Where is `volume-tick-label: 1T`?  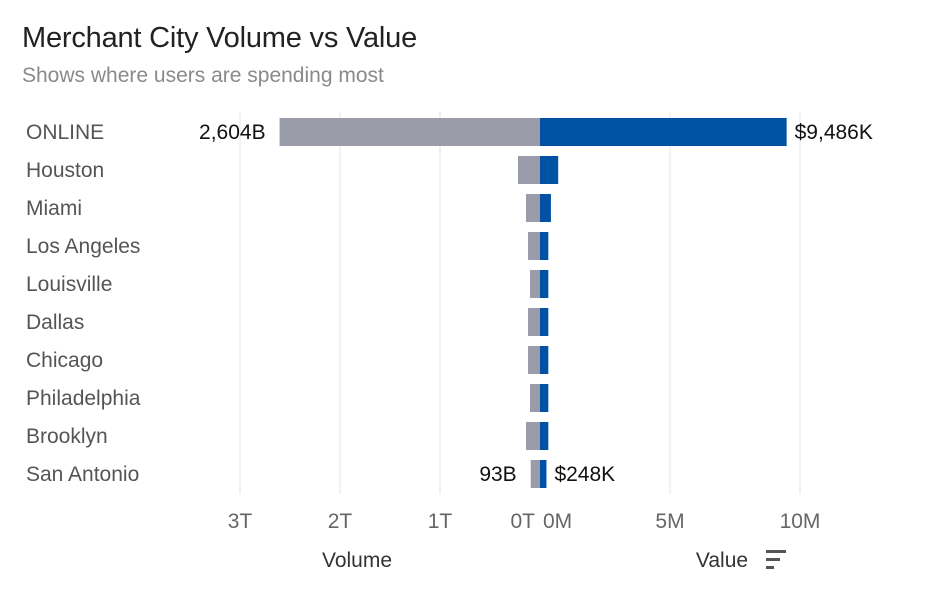
volume-tick-label: 1T is located at coordinates (440, 521).